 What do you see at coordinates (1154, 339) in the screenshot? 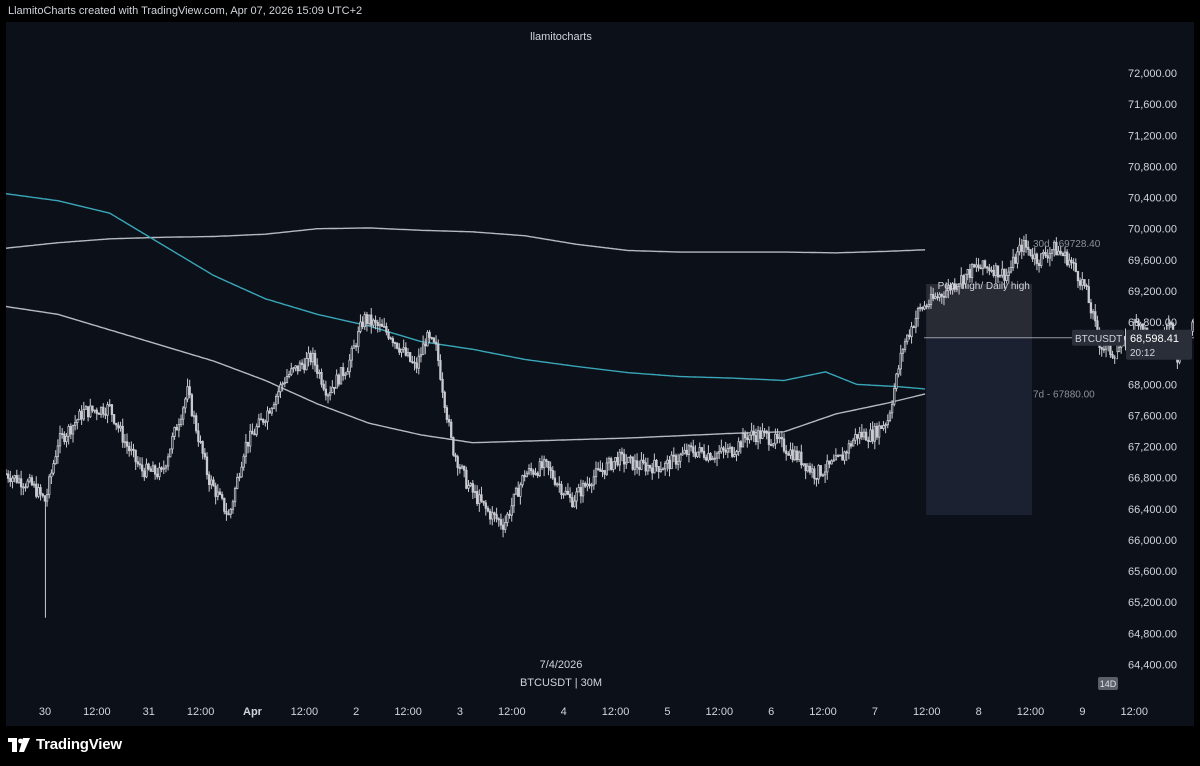
I see `price-tag-value-text: 68,598.41` at bounding box center [1154, 339].